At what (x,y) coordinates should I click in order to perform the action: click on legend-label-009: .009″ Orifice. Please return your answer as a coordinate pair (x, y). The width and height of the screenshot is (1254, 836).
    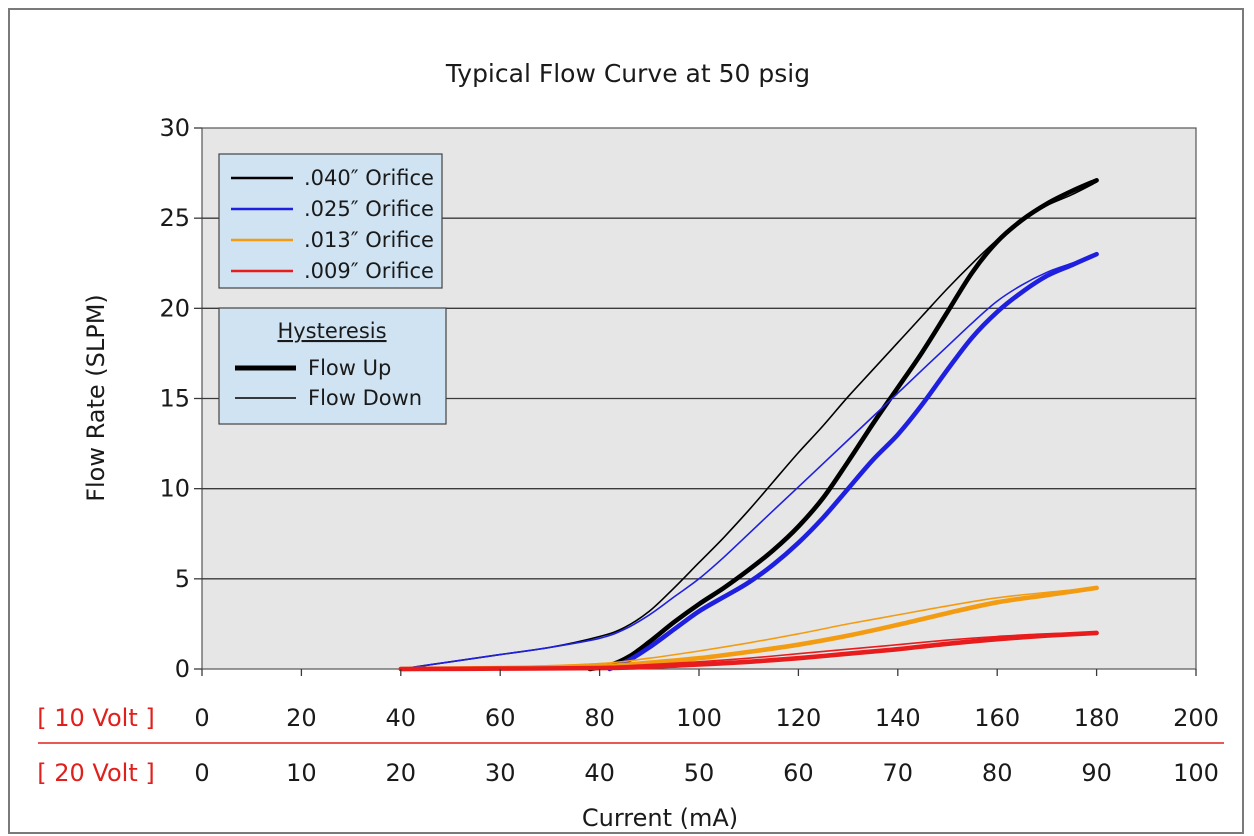
    Looking at the image, I should click on (369, 271).